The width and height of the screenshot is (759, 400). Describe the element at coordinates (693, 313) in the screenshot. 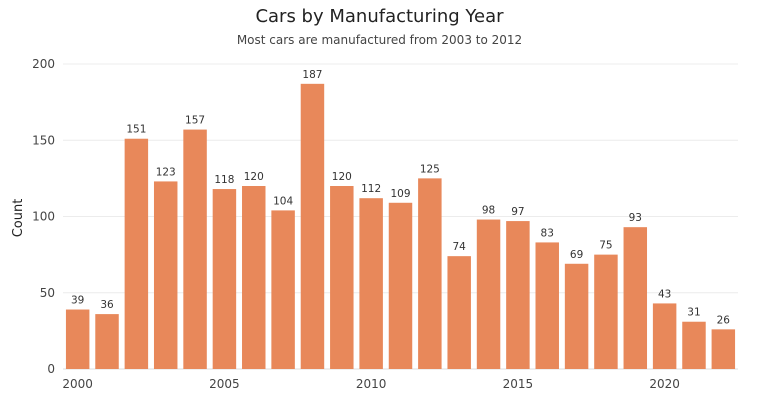

I see `data-label-2021: 31` at that location.